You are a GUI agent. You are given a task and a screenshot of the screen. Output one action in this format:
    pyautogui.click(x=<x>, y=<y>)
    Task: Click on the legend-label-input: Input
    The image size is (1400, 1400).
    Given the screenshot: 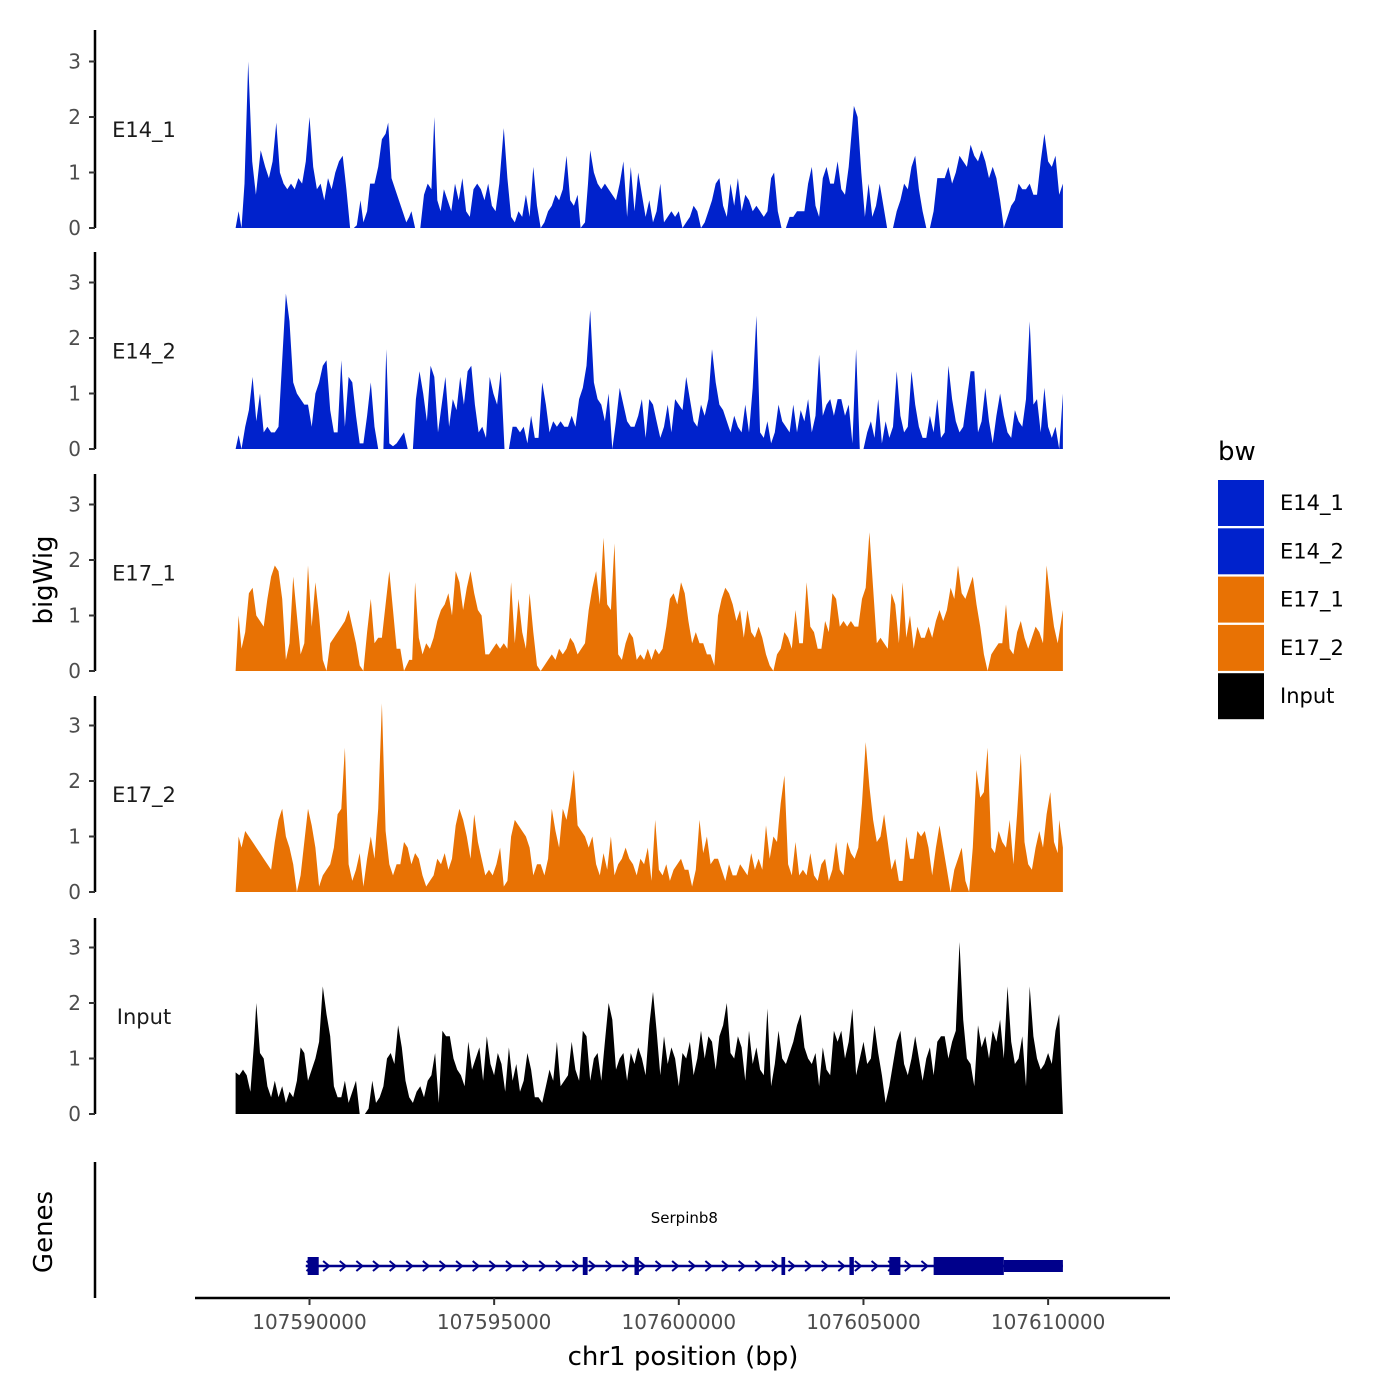 What is the action you would take?
    pyautogui.click(x=1307, y=696)
    